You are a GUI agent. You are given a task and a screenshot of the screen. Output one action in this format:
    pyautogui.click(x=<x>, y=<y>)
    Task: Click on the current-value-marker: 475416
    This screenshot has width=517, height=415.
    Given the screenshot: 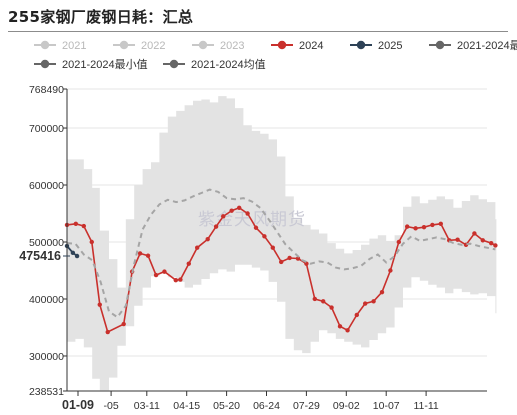 What is the action you would take?
    pyautogui.click(x=44, y=256)
    